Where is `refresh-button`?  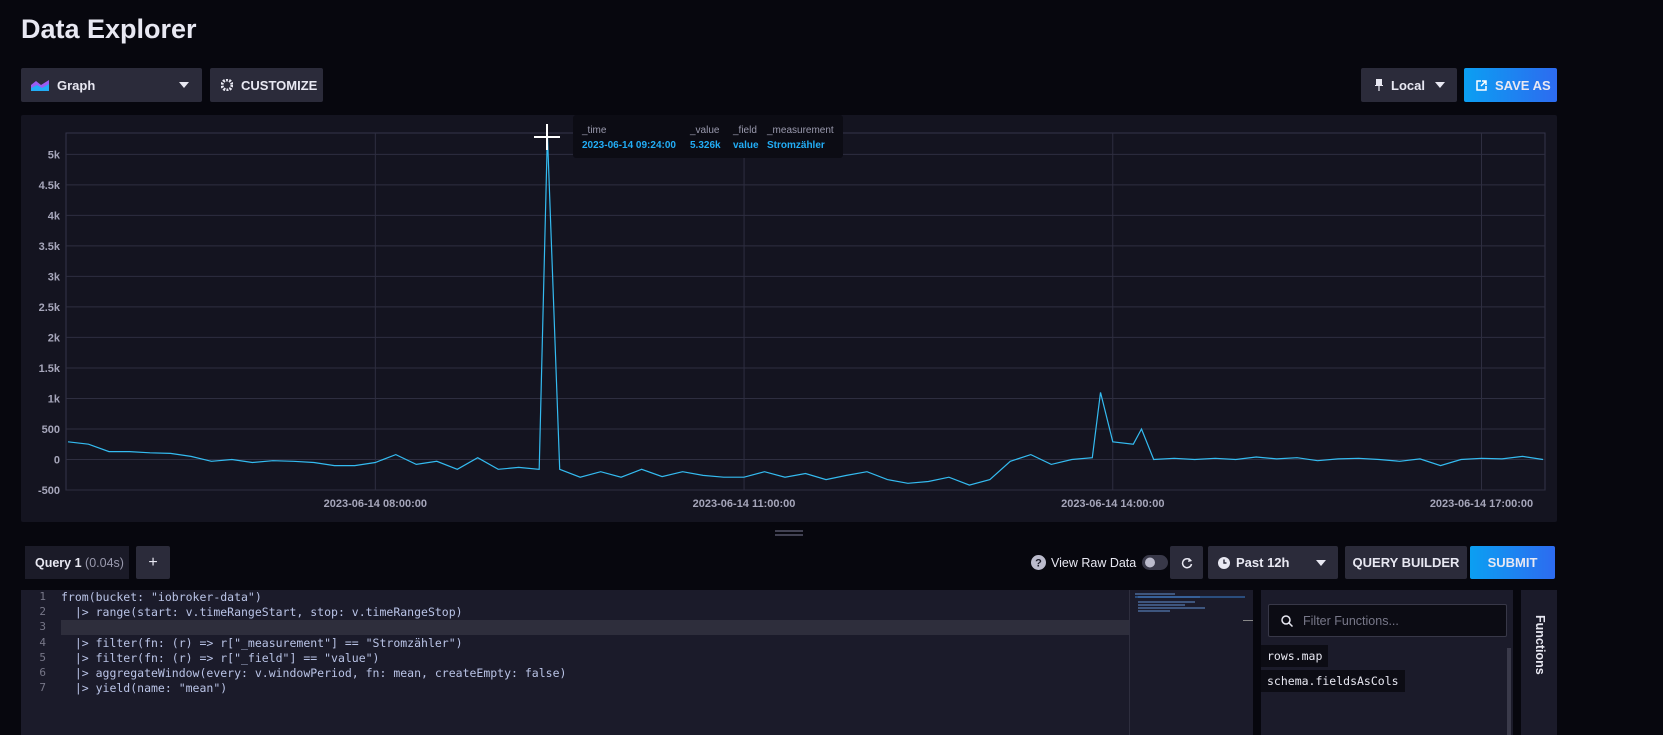
refresh-button is located at coordinates (1186, 562).